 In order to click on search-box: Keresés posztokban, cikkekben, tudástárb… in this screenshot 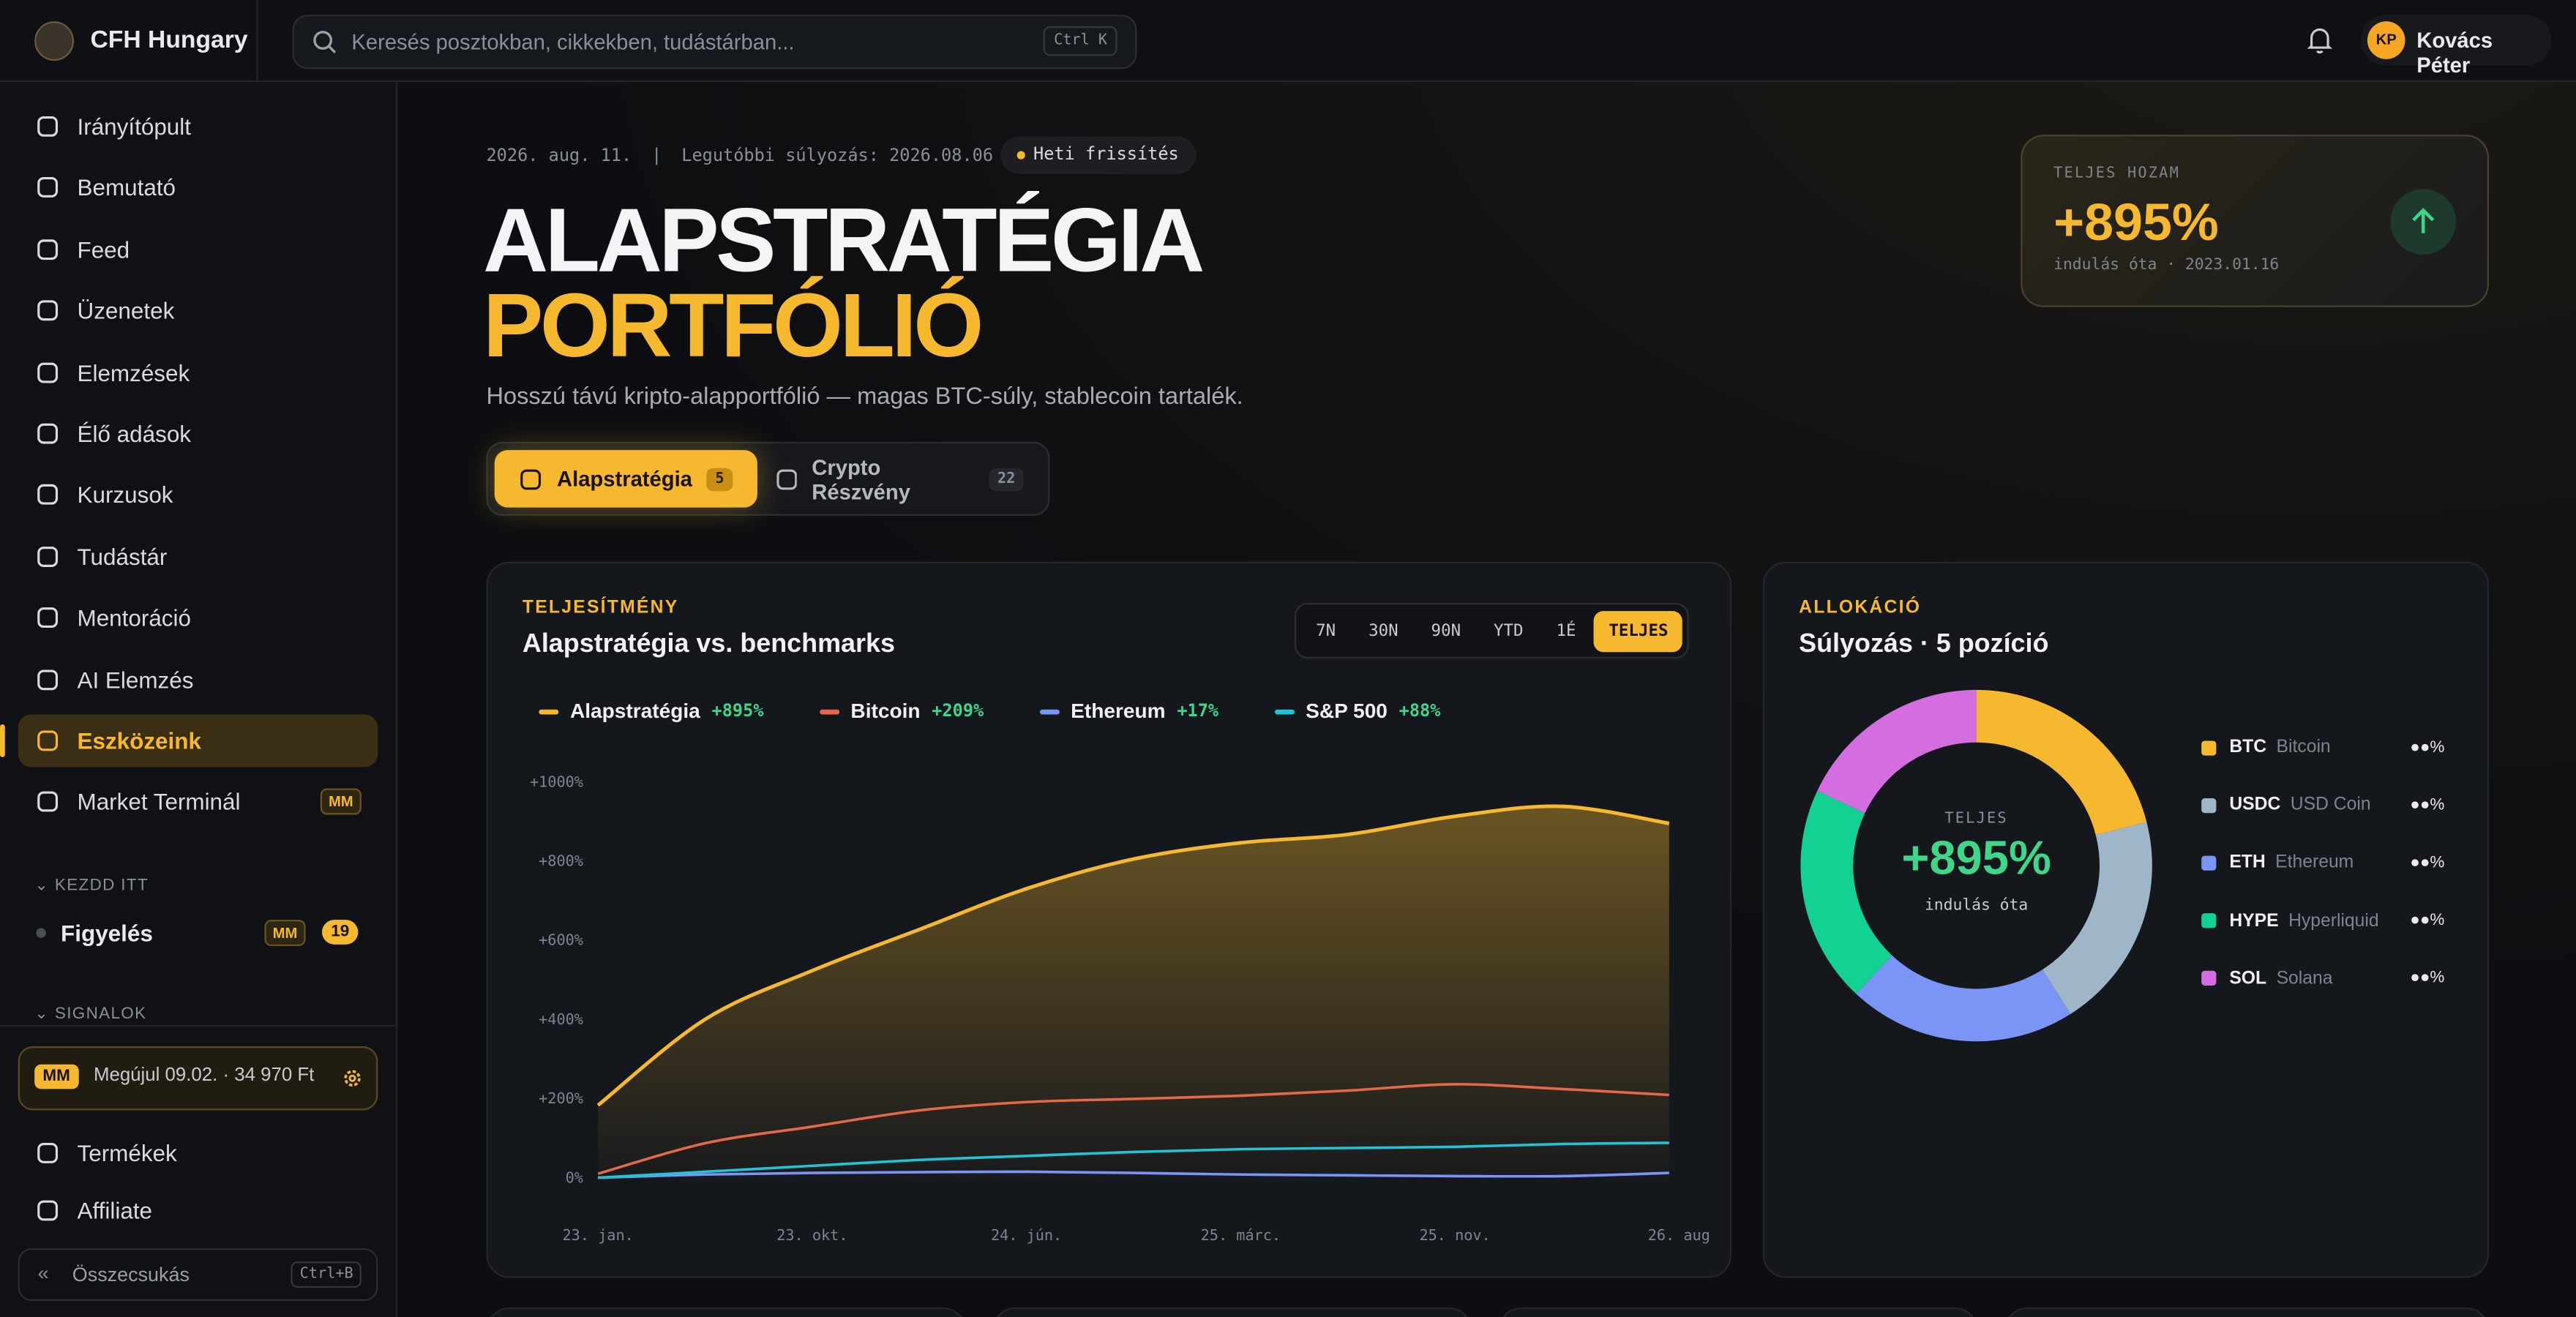, I will do `click(714, 42)`.